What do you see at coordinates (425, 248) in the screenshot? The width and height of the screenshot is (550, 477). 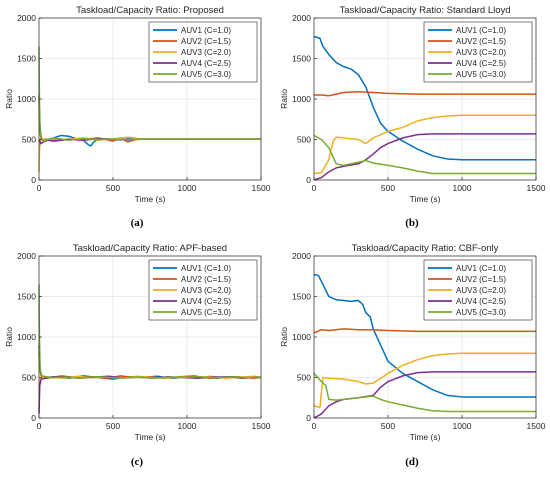 I see `chart-title: Taskload/Capacity Ratio: CBF-only` at bounding box center [425, 248].